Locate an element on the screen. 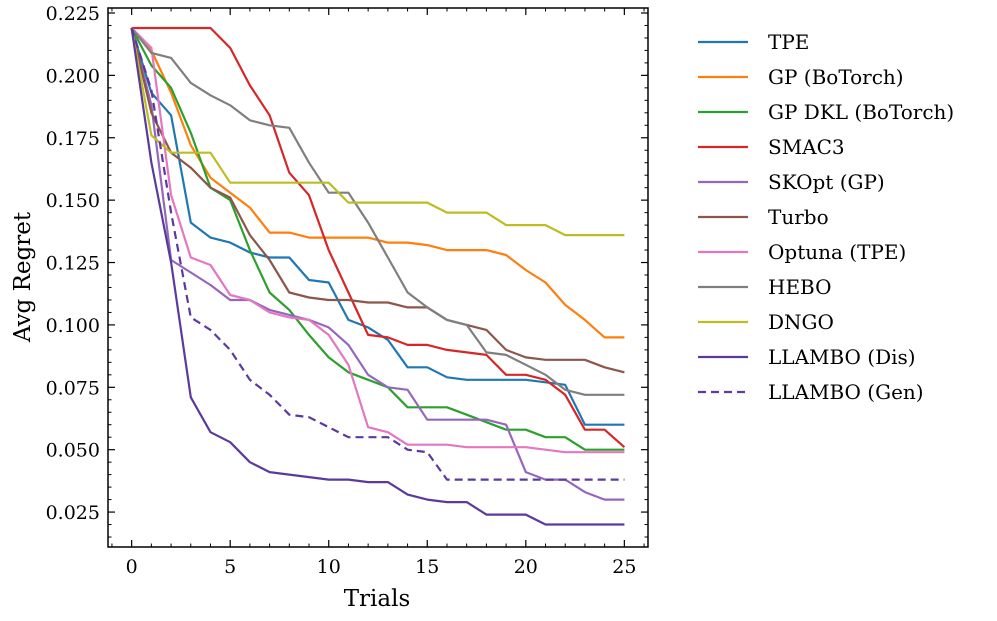  x-tick-label: 15 is located at coordinates (427, 567).